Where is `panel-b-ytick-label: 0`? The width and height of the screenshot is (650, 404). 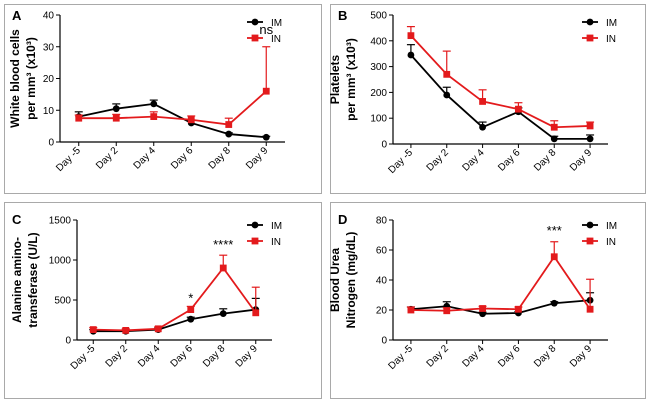
panel-b-ytick-label: 0 is located at coordinates (384, 145).